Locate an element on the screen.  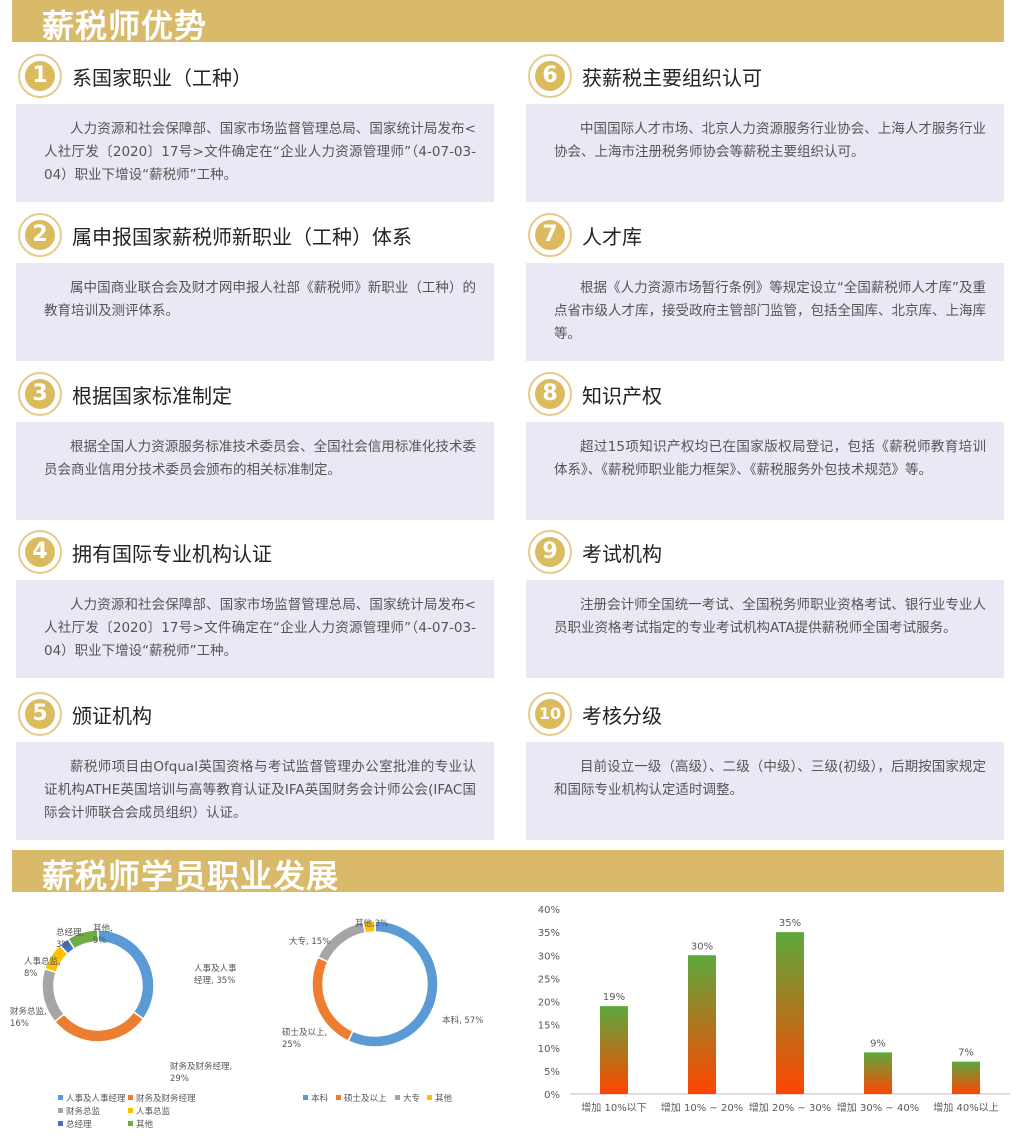
advantage-number: 10 is located at coordinates (550, 714).